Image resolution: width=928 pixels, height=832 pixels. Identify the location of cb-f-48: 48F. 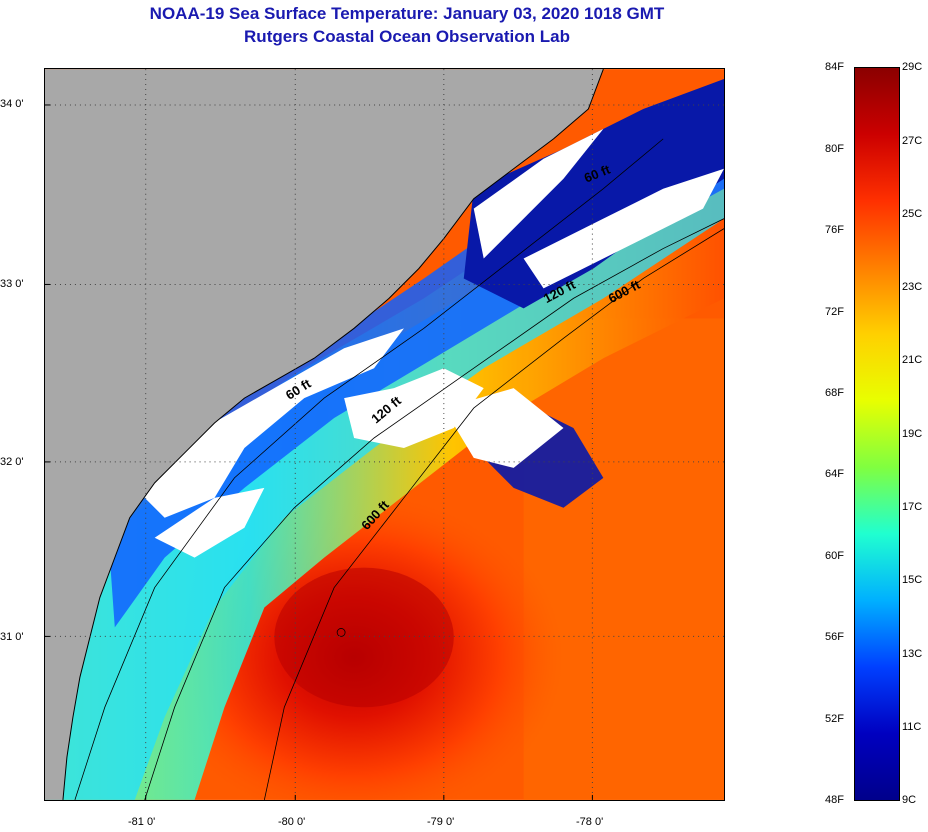
(834, 800).